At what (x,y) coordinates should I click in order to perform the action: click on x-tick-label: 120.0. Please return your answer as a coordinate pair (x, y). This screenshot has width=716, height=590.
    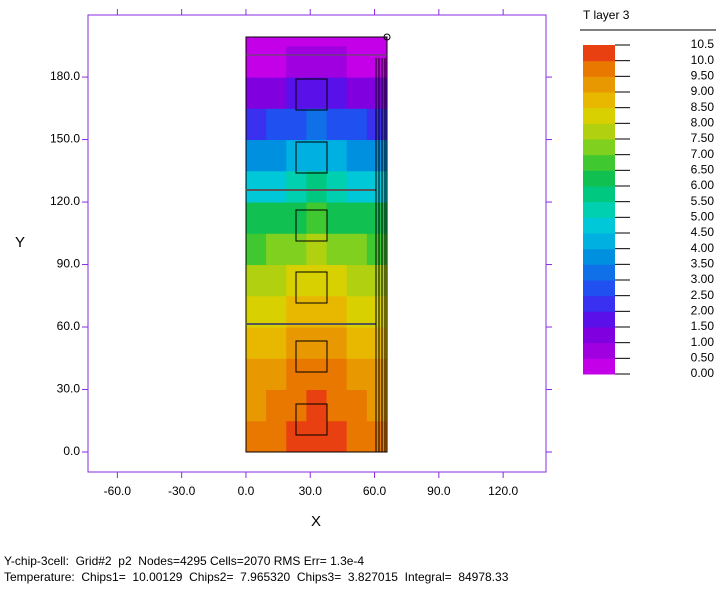
    Looking at the image, I should click on (503, 491).